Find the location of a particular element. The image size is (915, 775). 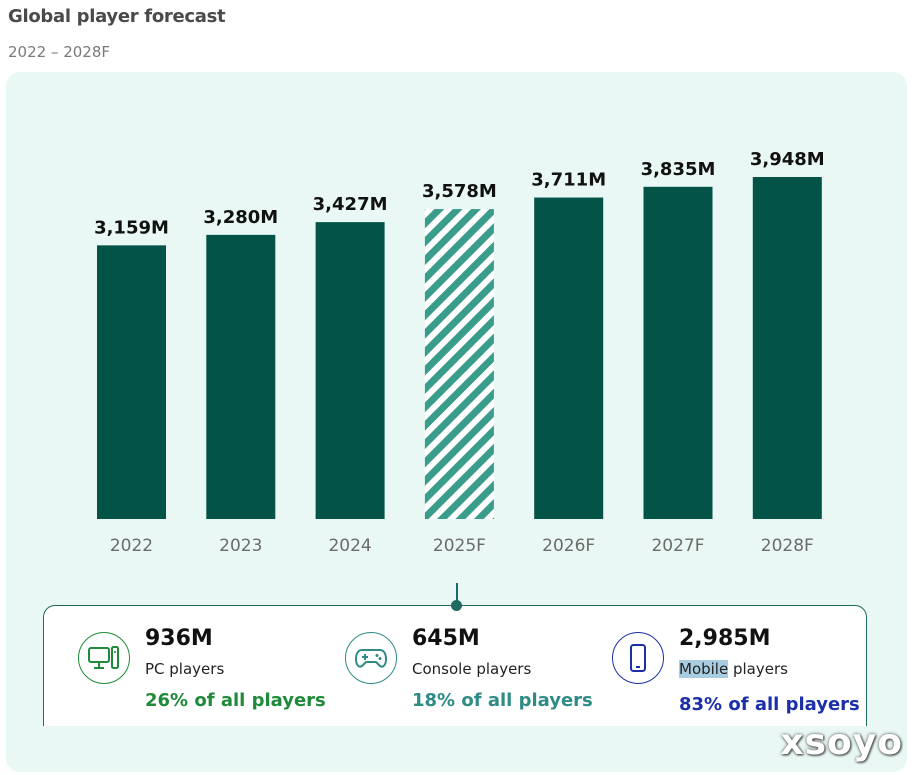

x-tick-2025f: 2025F is located at coordinates (459, 546).